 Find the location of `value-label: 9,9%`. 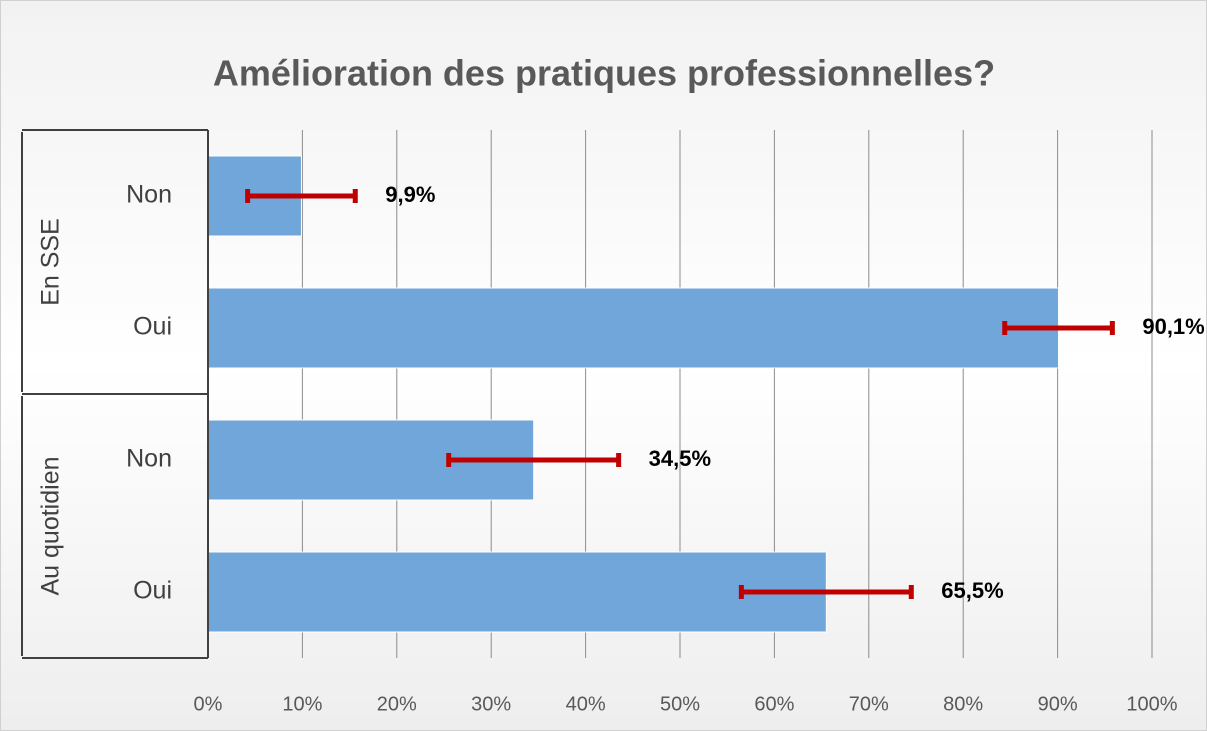

value-label: 9,9% is located at coordinates (410, 194).